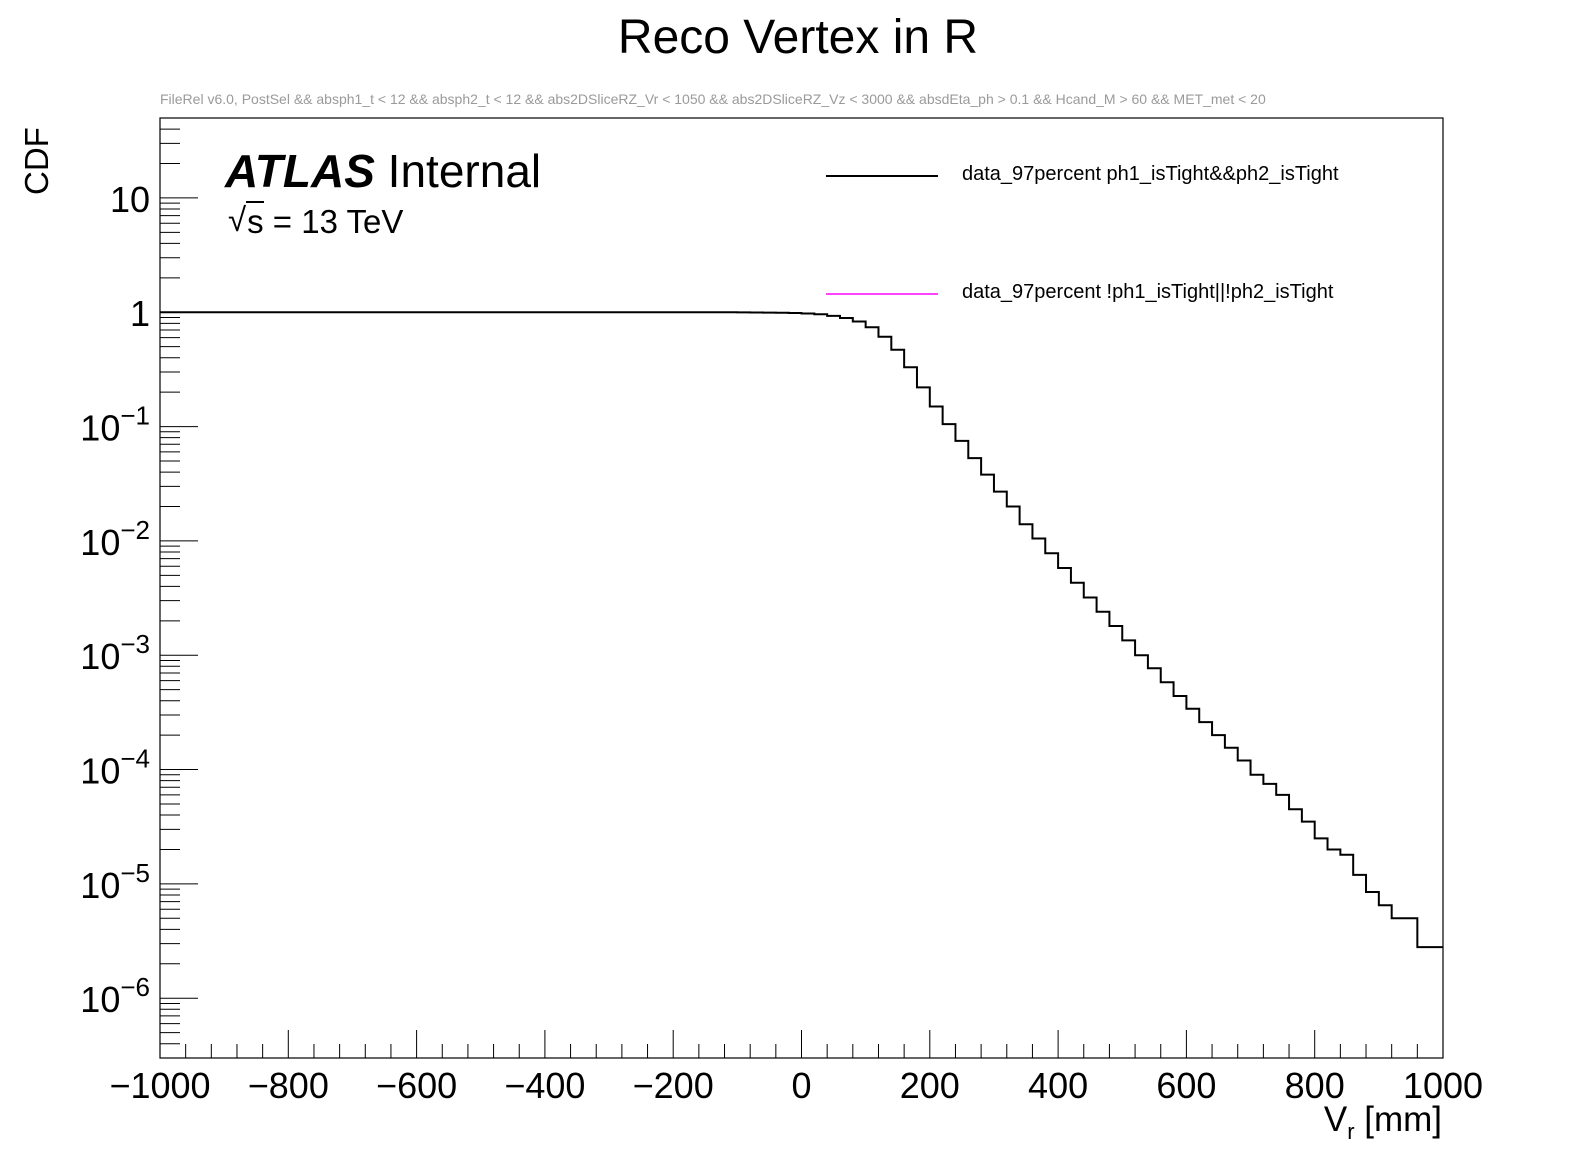  I want to click on y-tick-label: 10⁻⁴, so click(115, 768).